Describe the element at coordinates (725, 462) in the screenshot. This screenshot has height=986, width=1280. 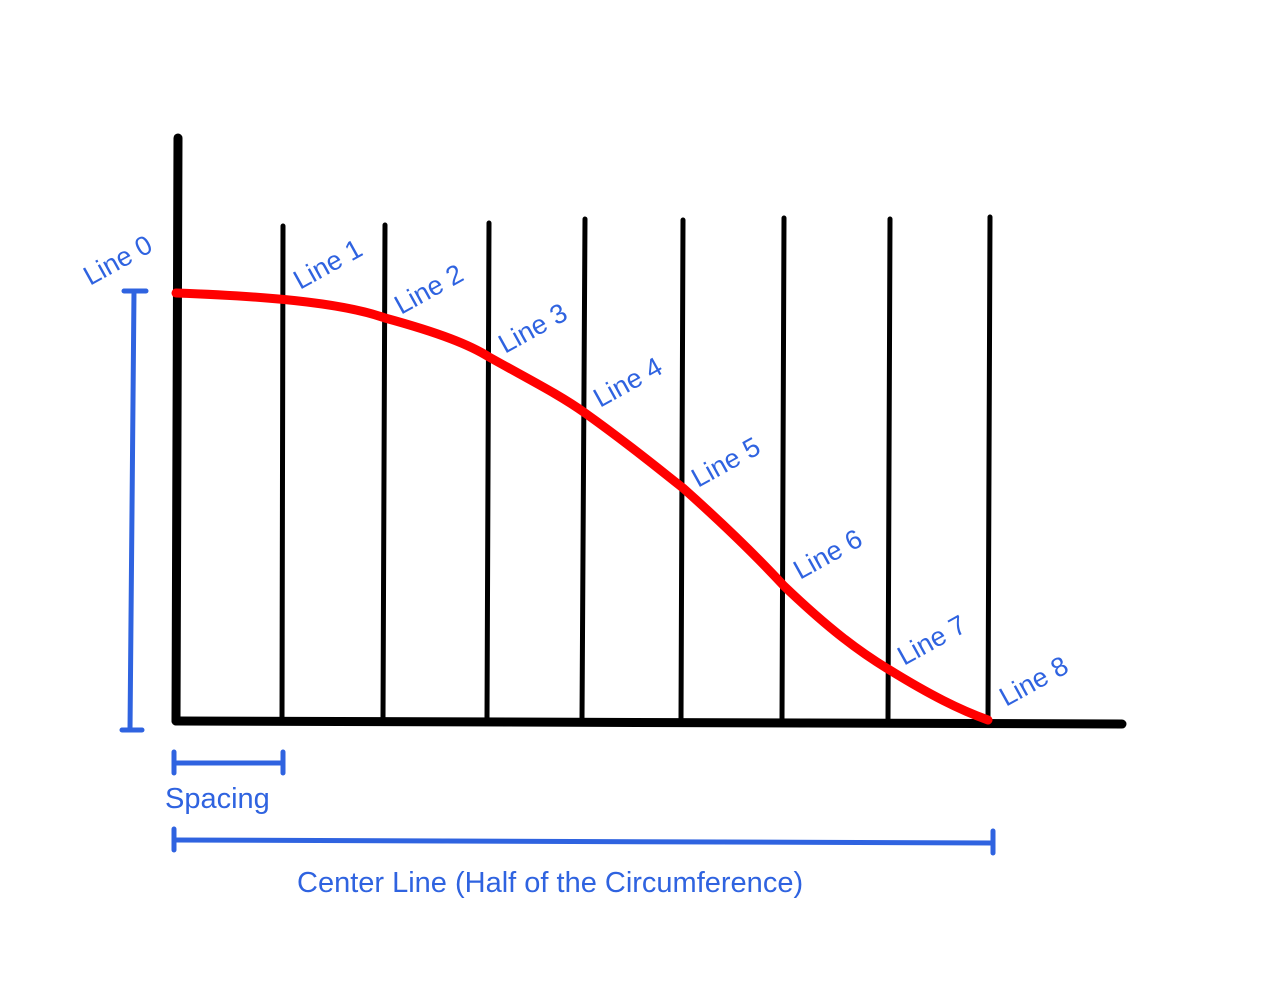
I see `line-label-5: Line 5` at that location.